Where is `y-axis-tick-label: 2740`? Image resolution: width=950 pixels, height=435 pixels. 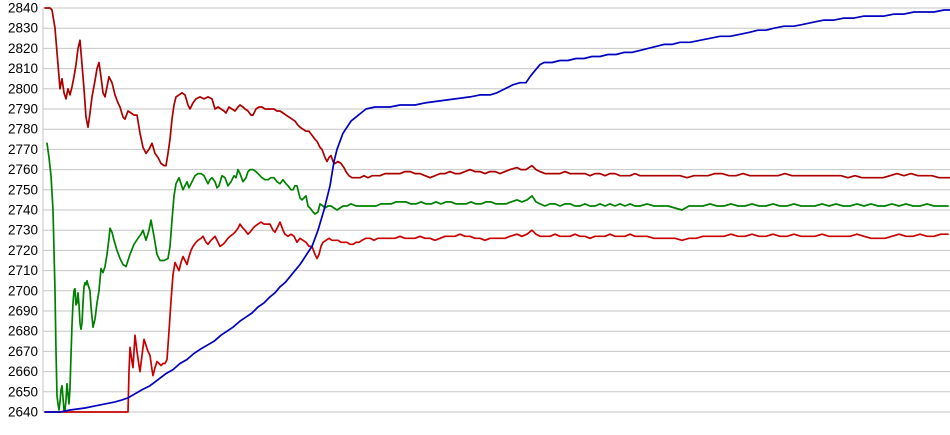
y-axis-tick-label: 2740 is located at coordinates (23, 210).